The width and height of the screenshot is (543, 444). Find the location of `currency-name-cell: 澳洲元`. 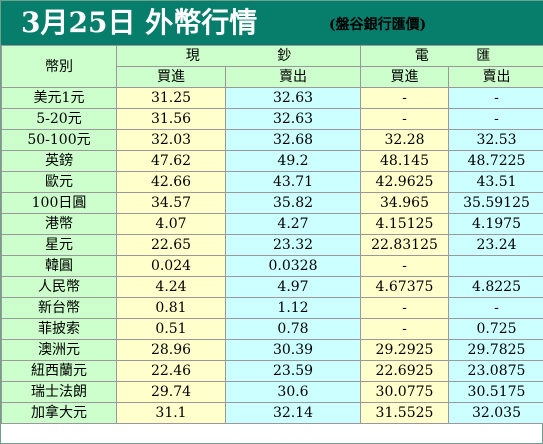

currency-name-cell: 澳洲元 is located at coordinates (59, 350).